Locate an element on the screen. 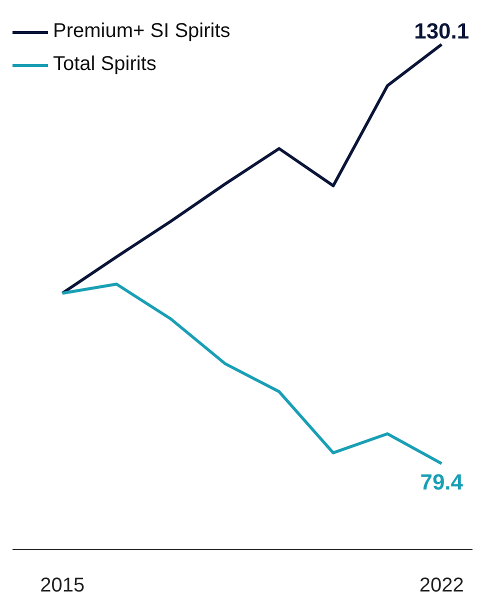  legend-label: Premium+ SI Spirits is located at coordinates (141, 31).